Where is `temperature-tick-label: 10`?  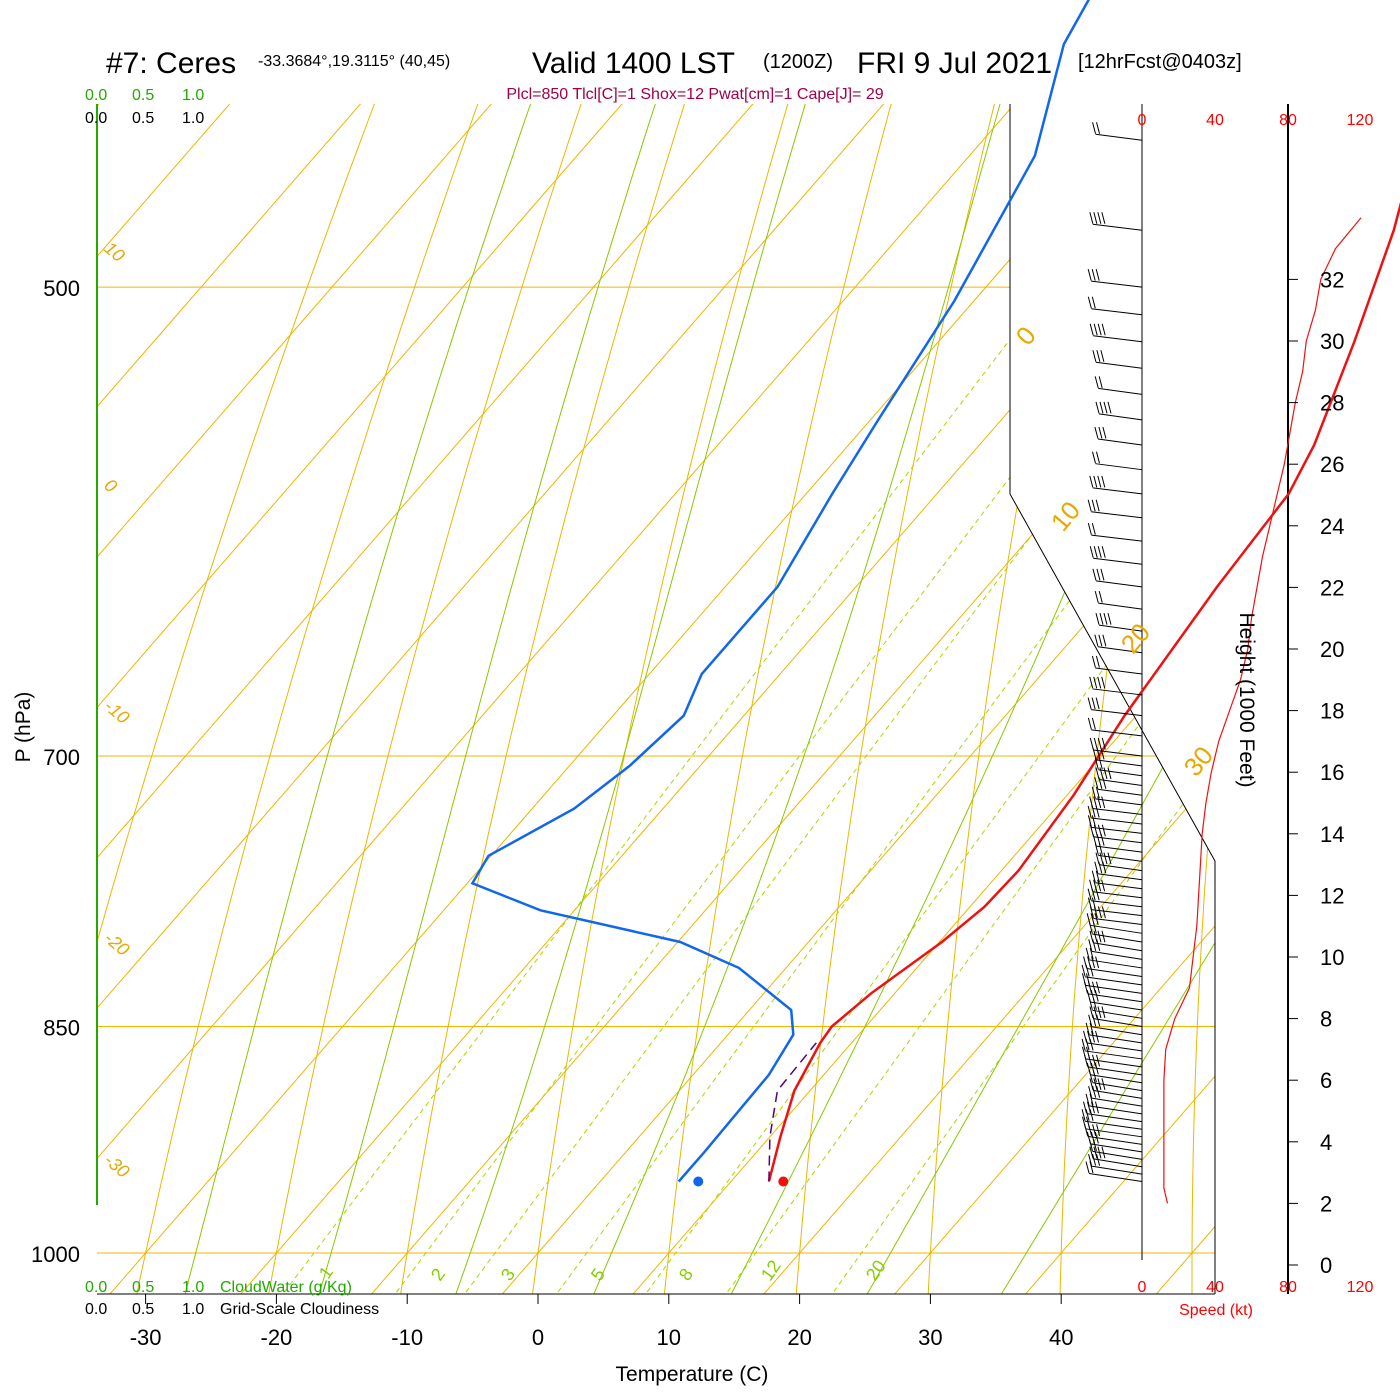
temperature-tick-label: 10 is located at coordinates (669, 1337).